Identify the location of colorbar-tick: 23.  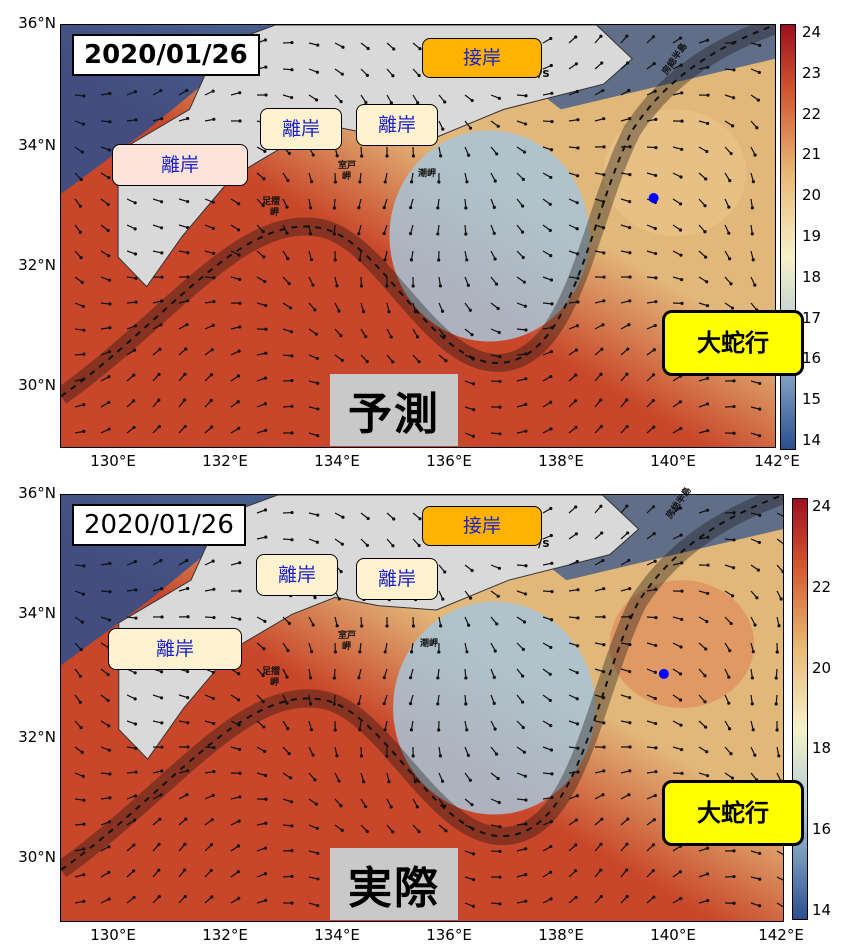
(812, 72).